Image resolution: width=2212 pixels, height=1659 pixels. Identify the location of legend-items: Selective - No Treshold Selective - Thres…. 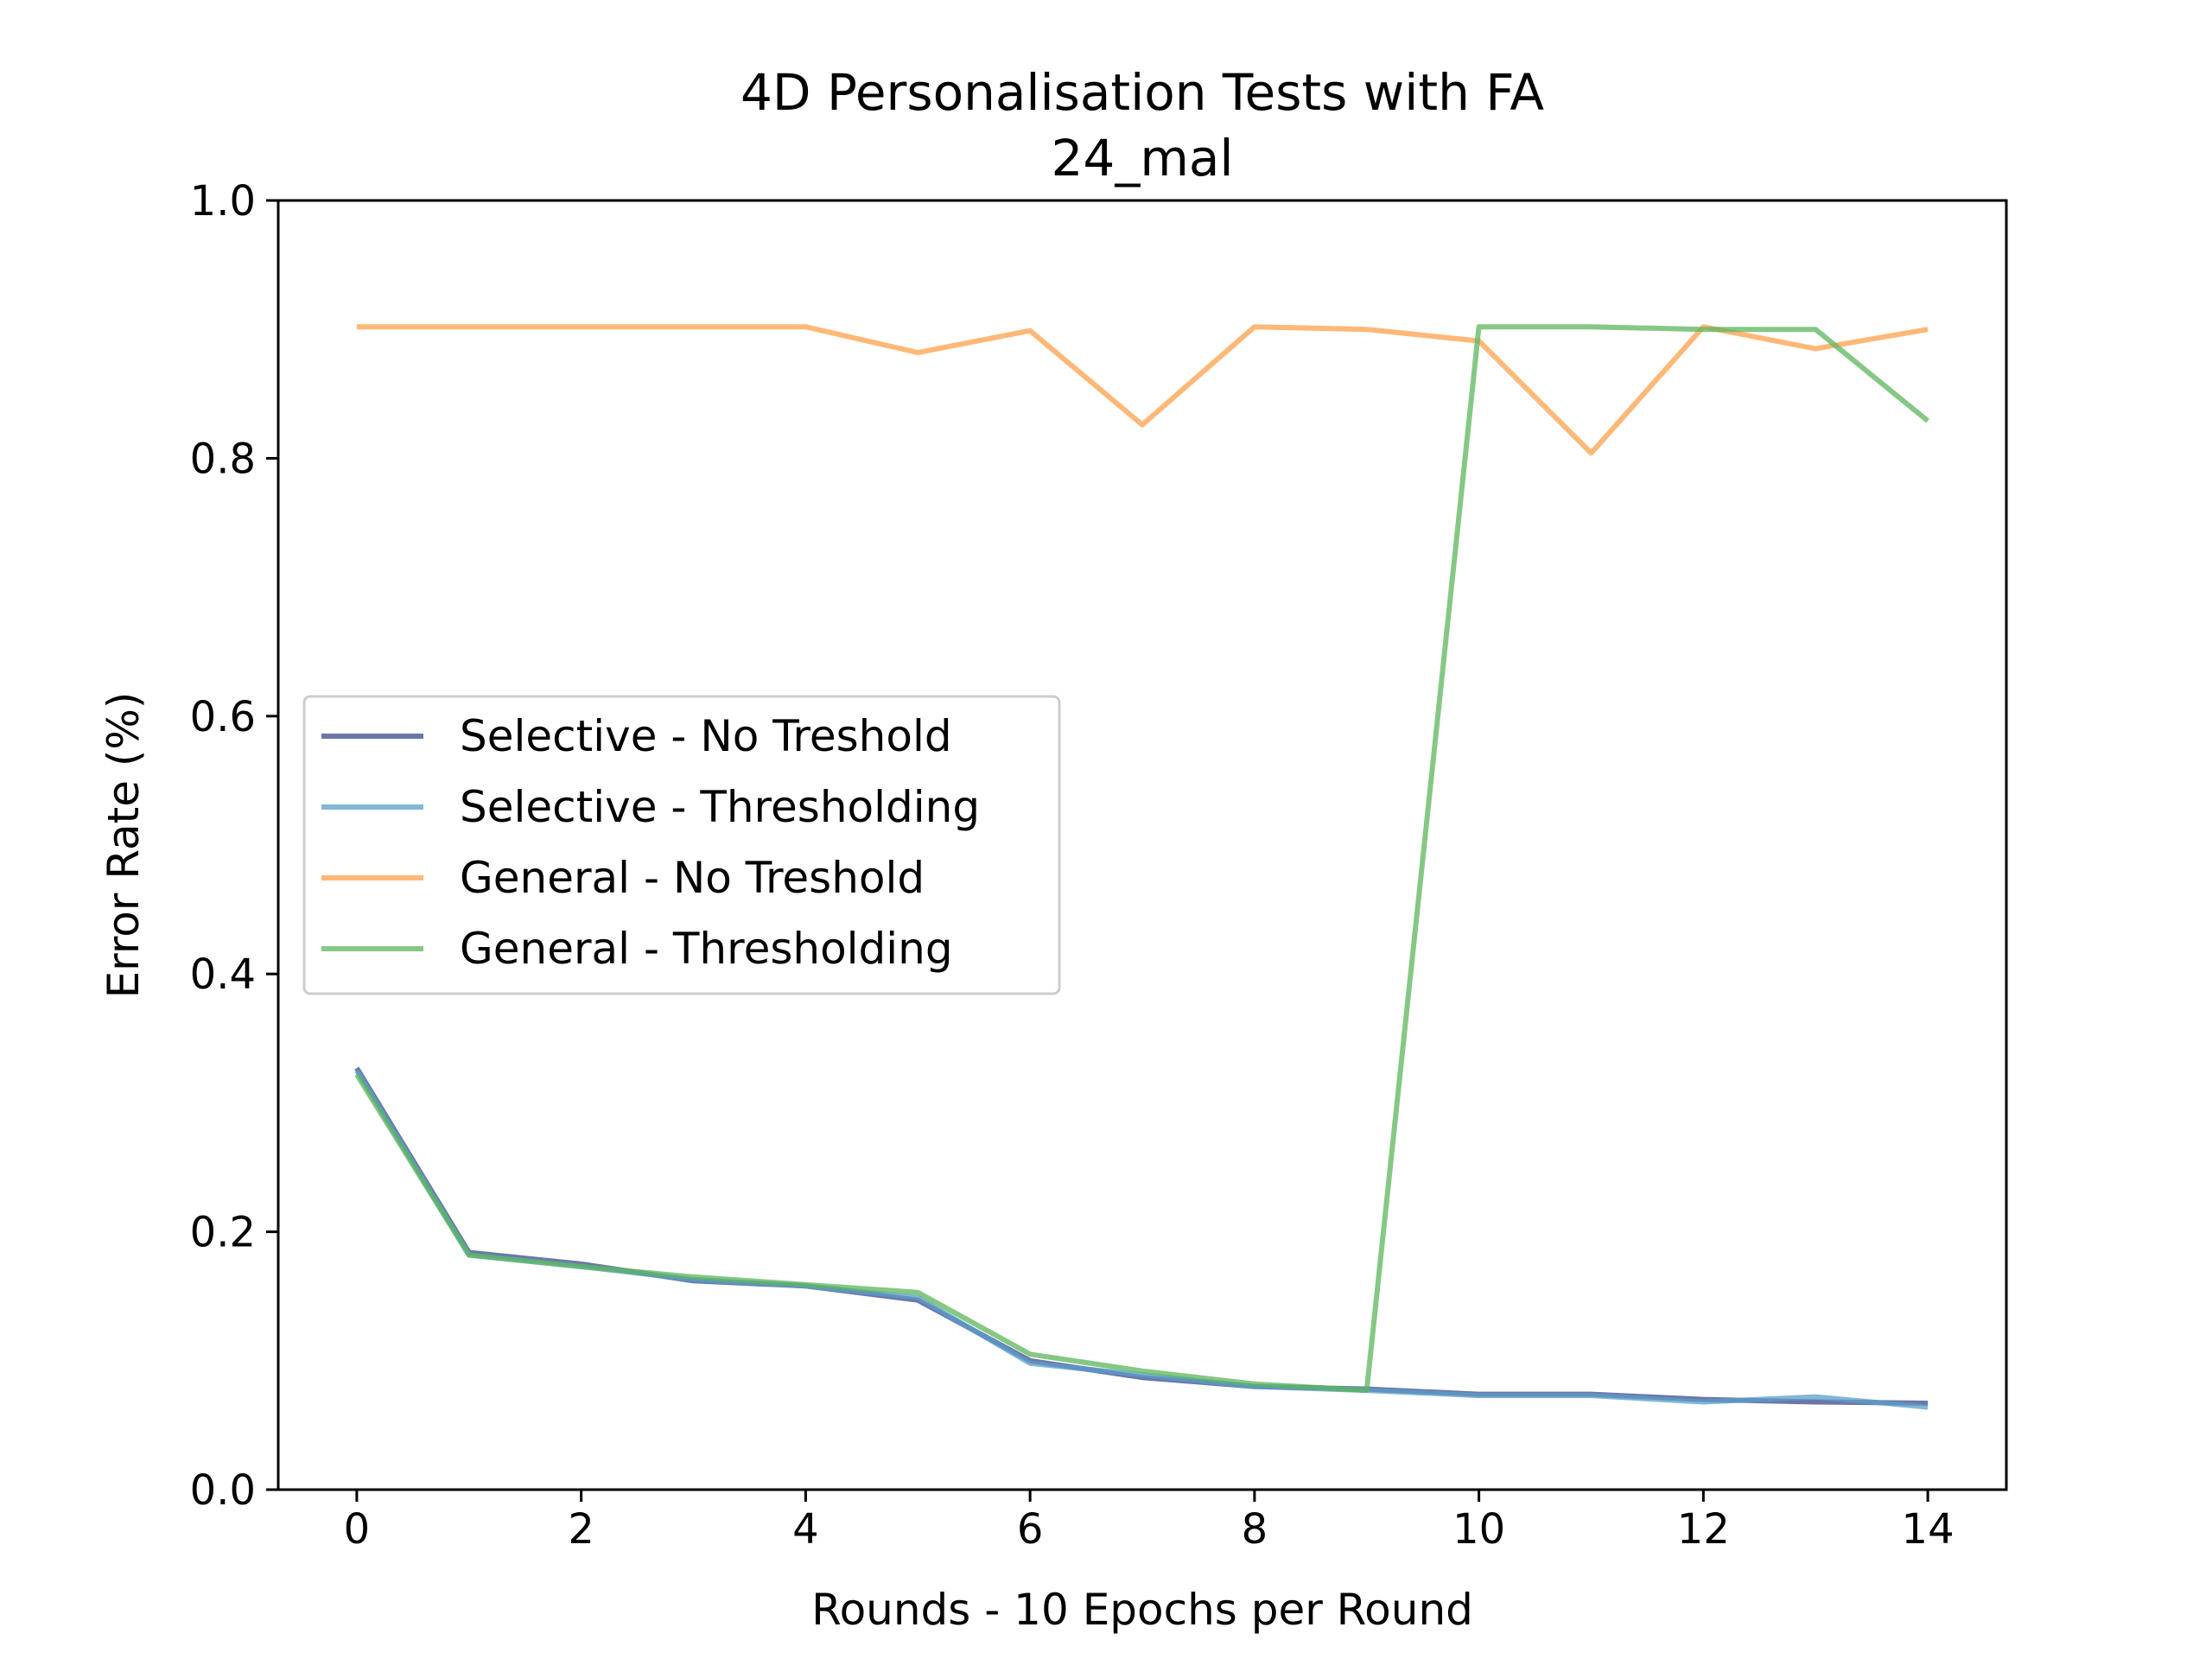
(650, 842).